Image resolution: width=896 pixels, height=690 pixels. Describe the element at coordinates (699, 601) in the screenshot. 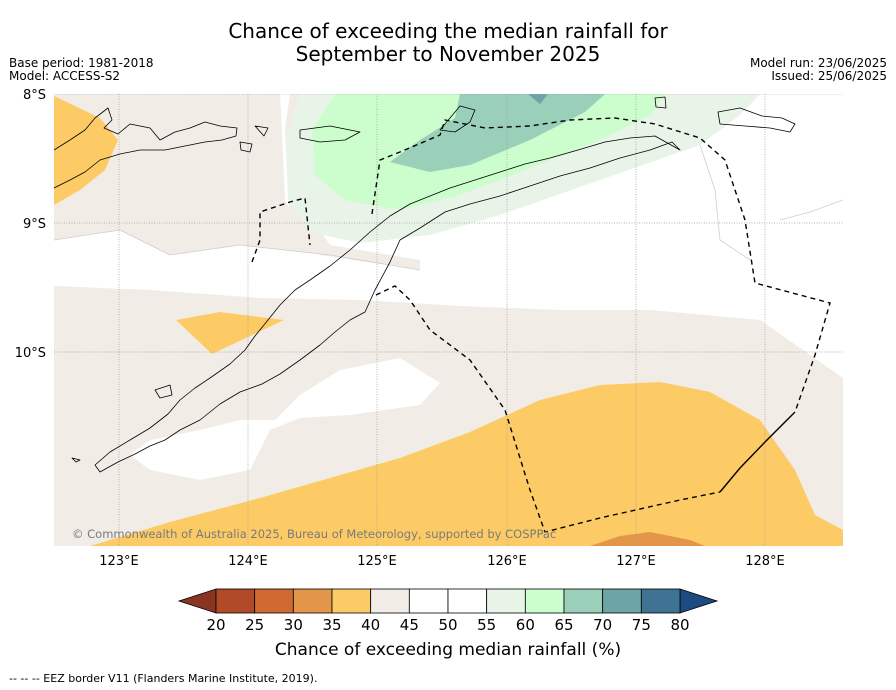

I see `colorbar-over-arrow` at that location.